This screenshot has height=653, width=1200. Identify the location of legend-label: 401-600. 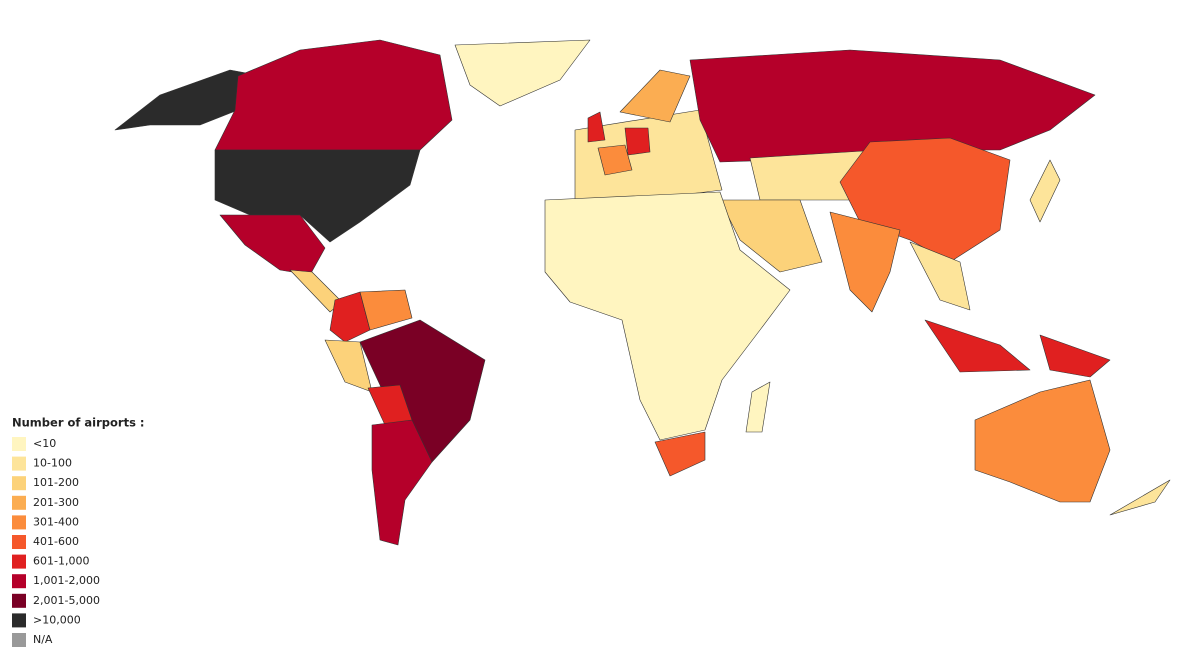
(56, 541).